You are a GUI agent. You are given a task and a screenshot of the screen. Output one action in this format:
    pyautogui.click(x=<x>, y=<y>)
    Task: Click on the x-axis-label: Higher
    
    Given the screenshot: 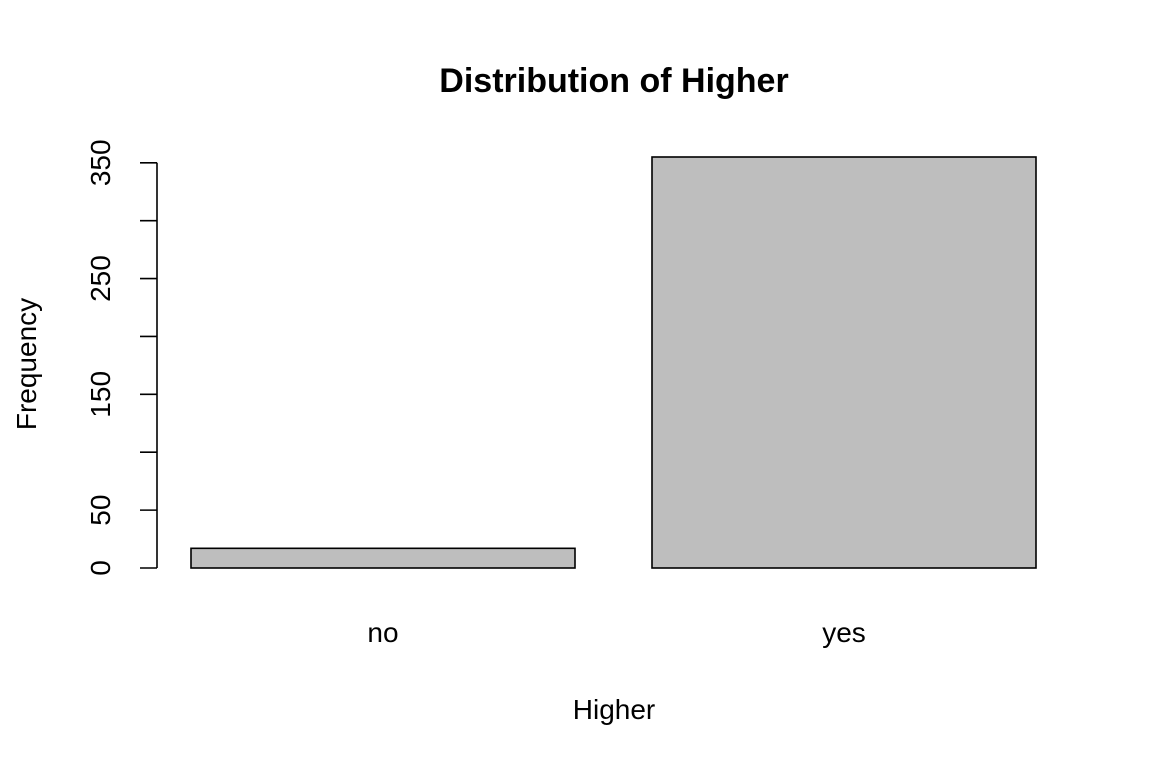 What is the action you would take?
    pyautogui.click(x=614, y=709)
    